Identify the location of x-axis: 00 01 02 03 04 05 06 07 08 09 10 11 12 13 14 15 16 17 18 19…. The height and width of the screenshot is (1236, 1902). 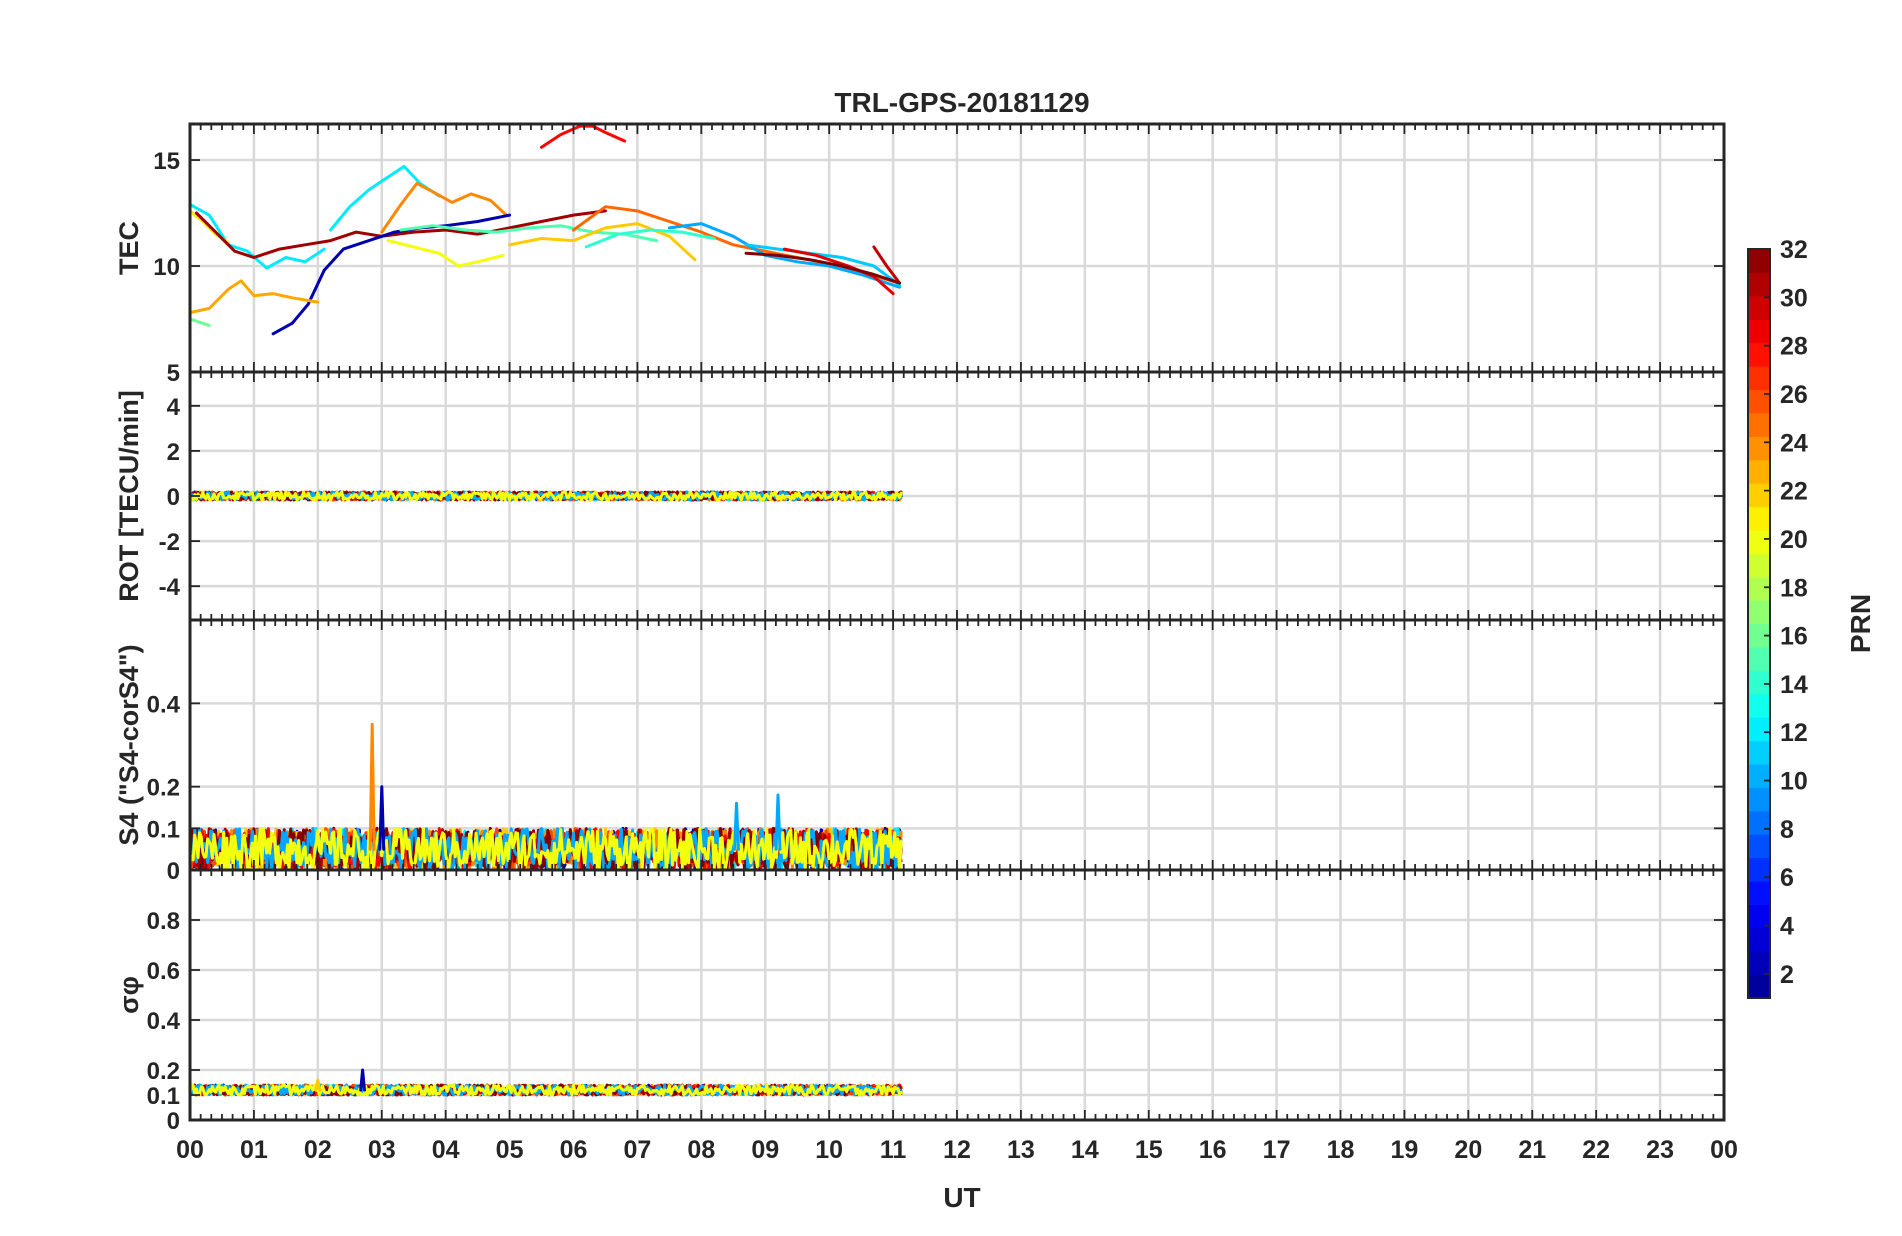
(957, 1150).